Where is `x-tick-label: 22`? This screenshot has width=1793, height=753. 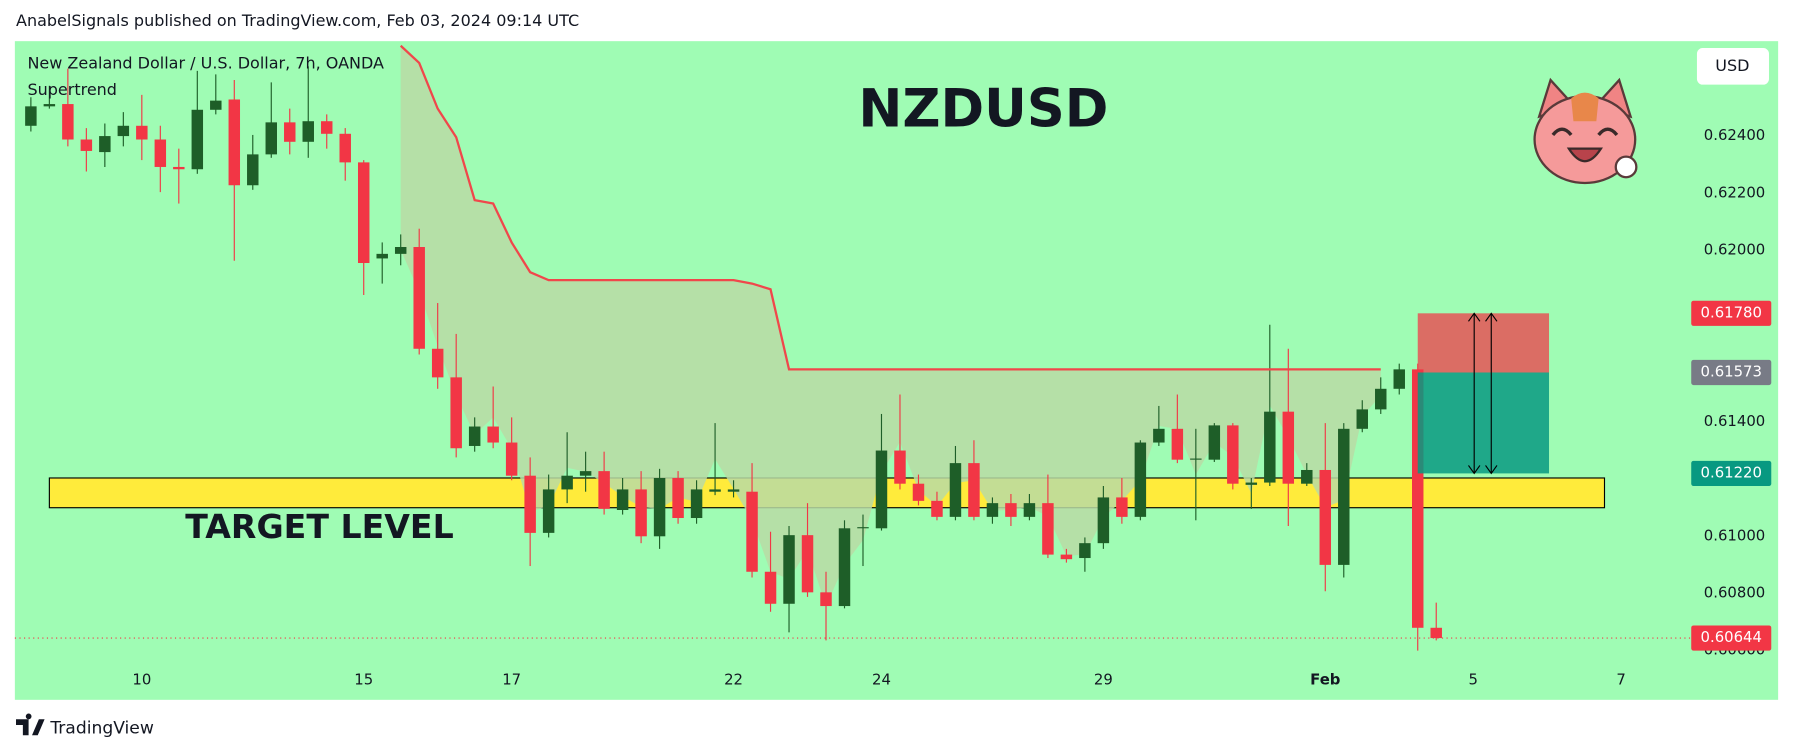 x-tick-label: 22 is located at coordinates (733, 679).